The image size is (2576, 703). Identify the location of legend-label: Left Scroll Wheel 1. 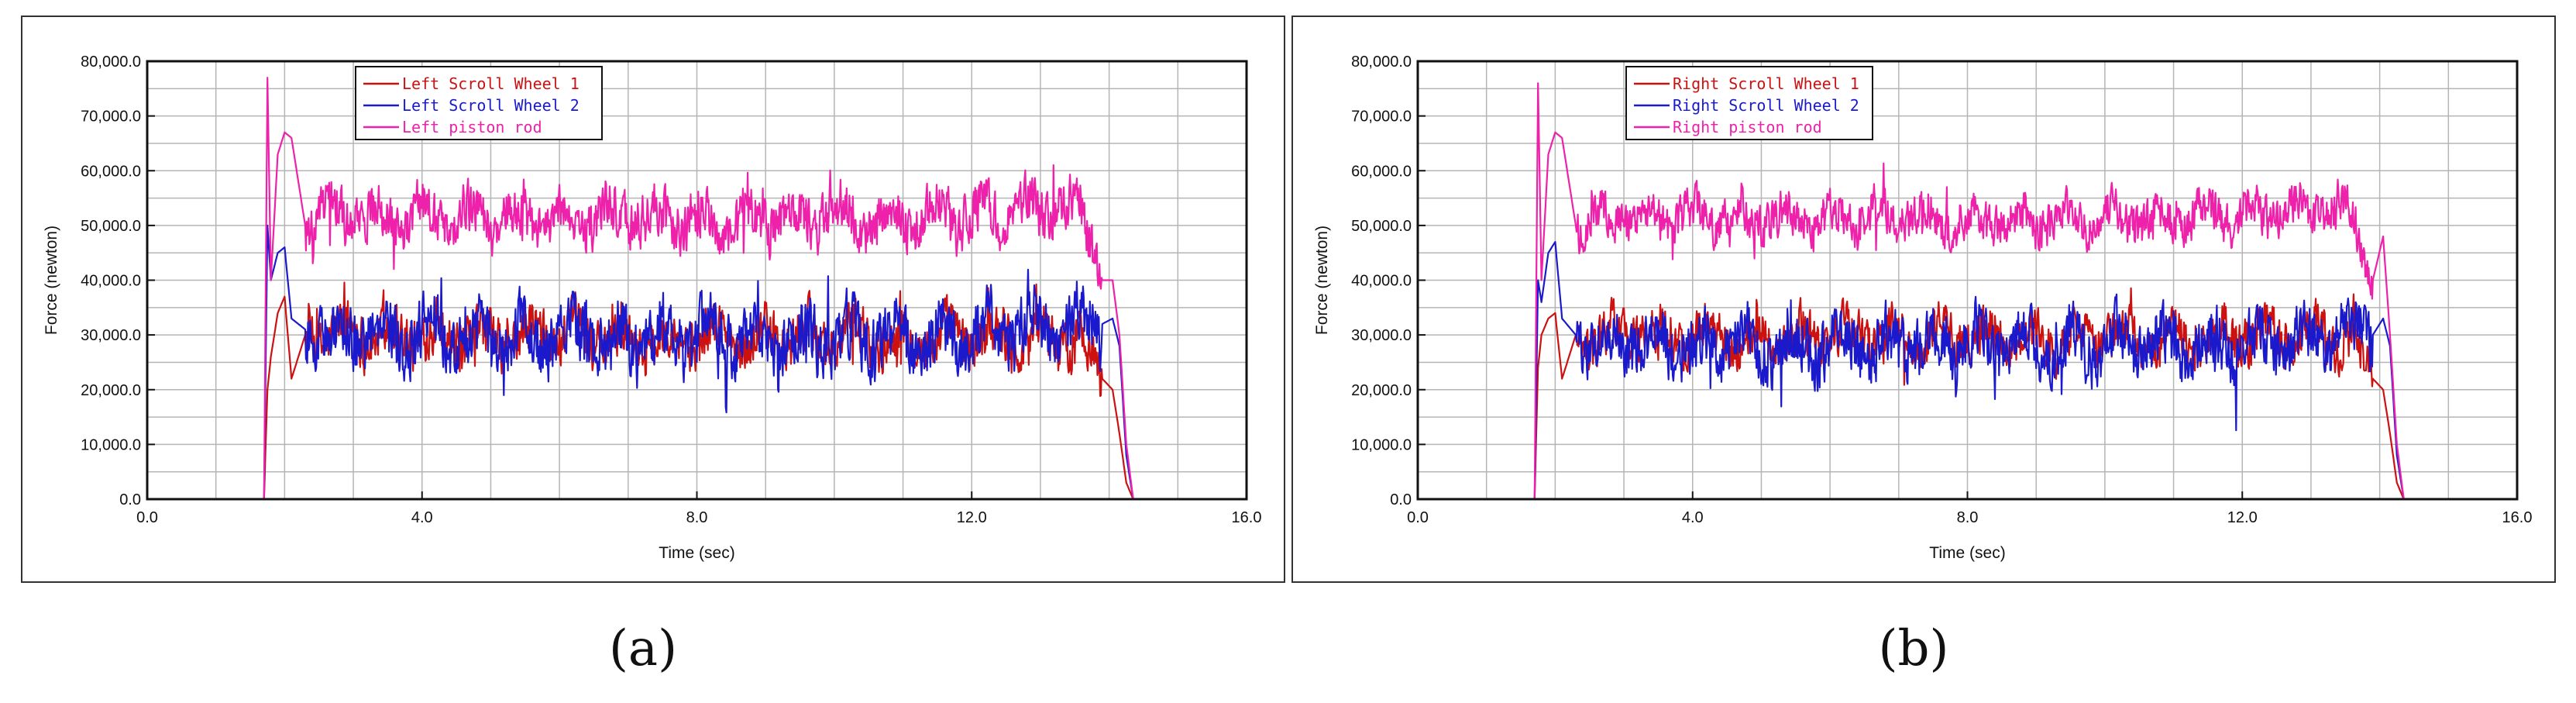
(491, 84).